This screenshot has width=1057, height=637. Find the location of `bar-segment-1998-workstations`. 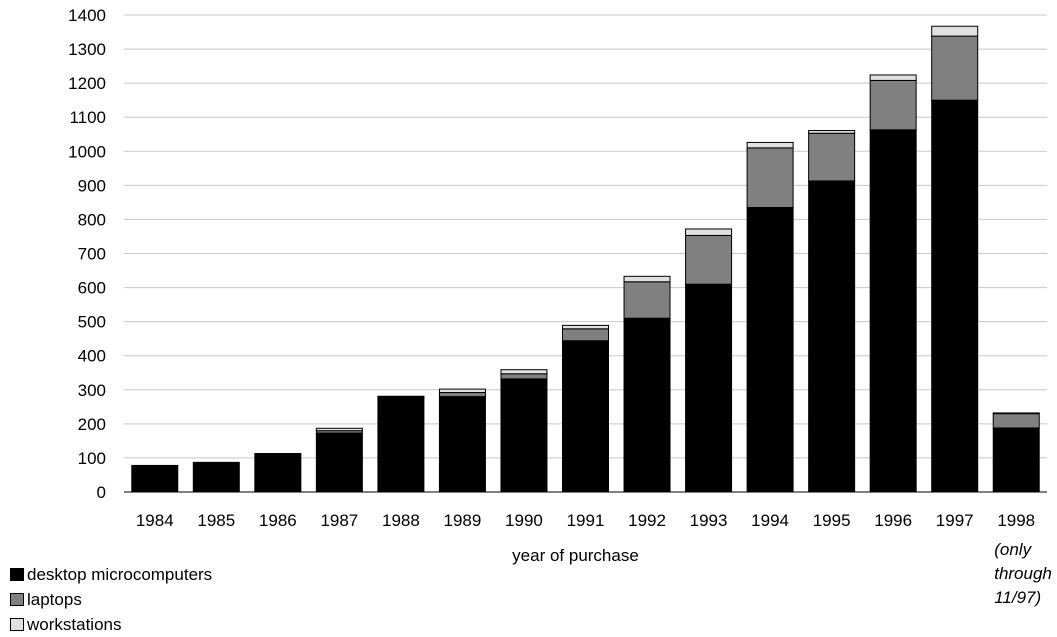

bar-segment-1998-workstations is located at coordinates (1016, 413).